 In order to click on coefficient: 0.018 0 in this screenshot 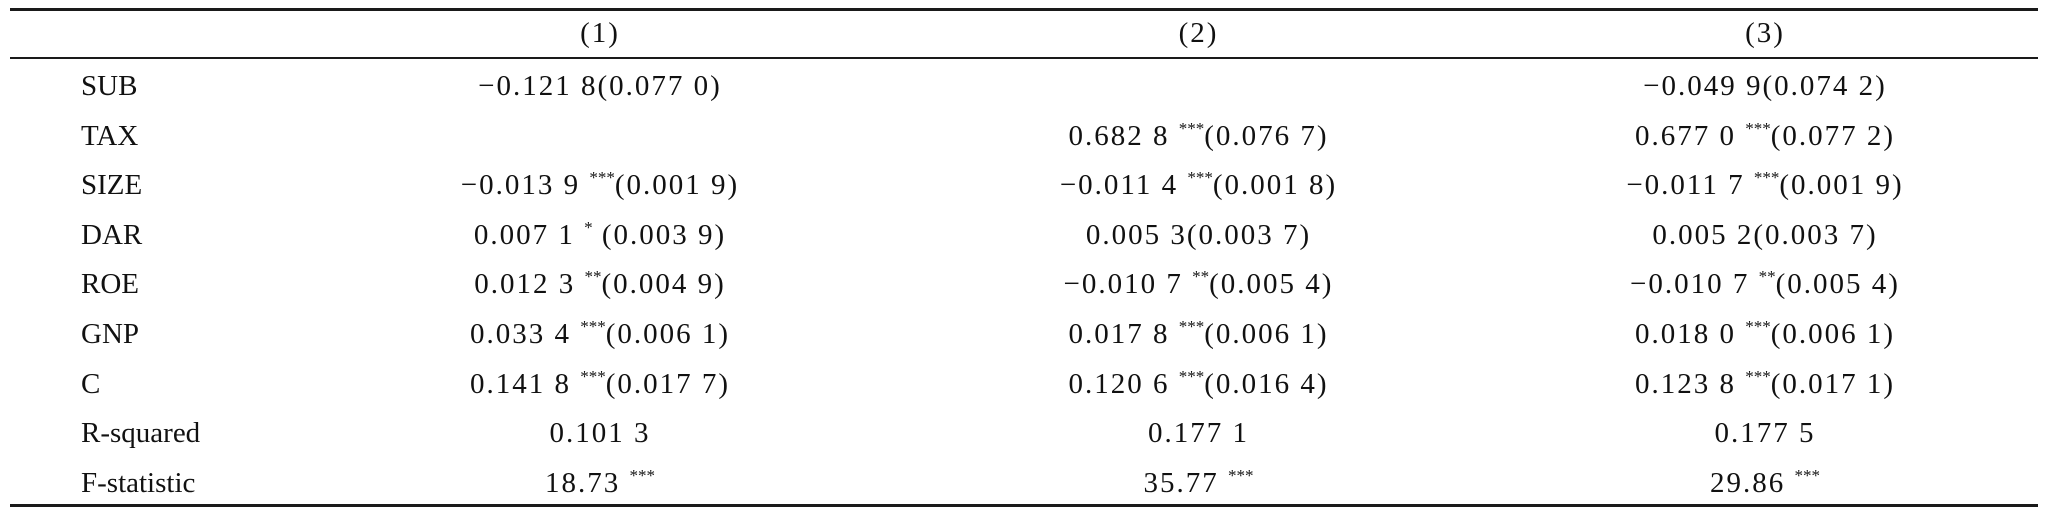, I will do `click(1690, 334)`.